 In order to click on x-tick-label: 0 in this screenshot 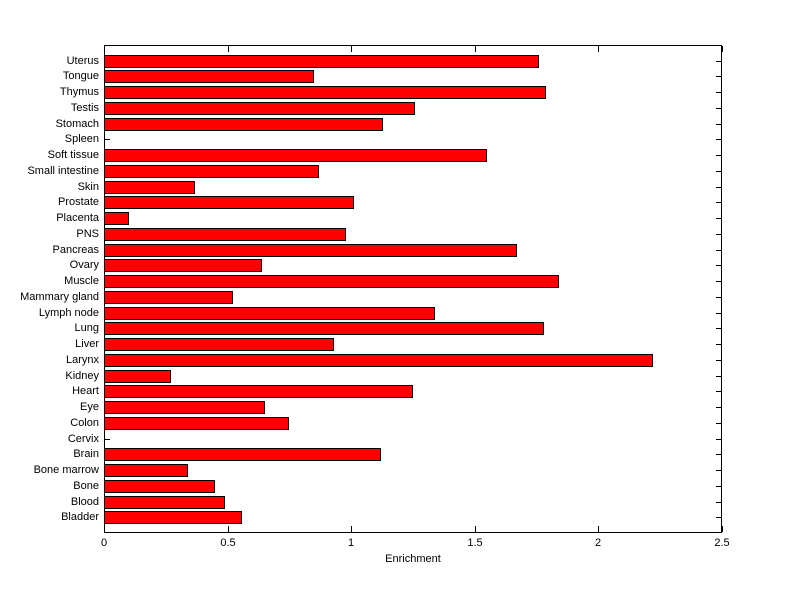, I will do `click(104, 543)`.